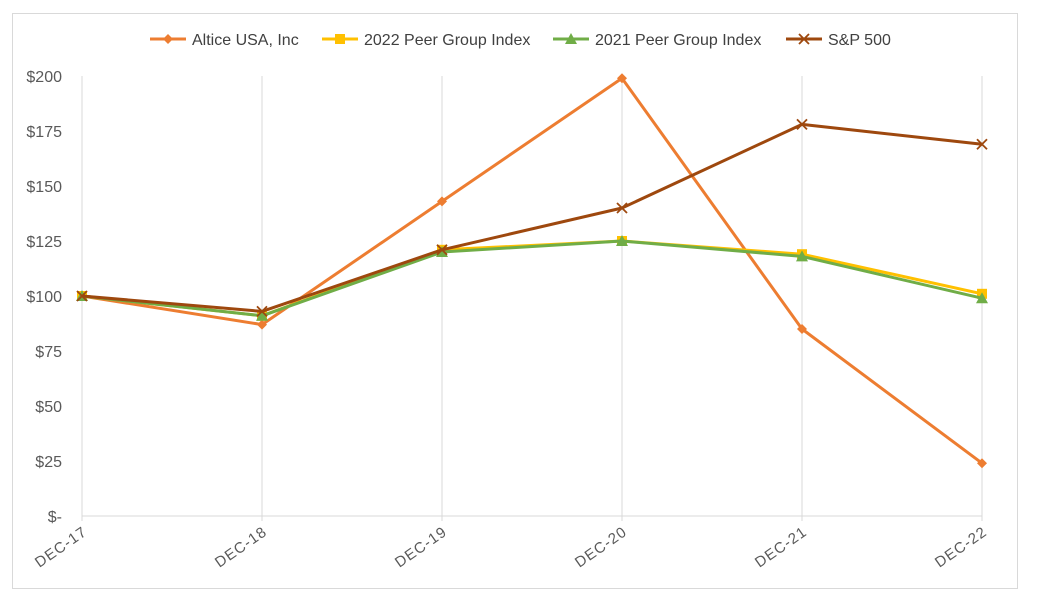 This screenshot has width=1051, height=613. I want to click on series-line-2021-peer-group-index, so click(532, 278).